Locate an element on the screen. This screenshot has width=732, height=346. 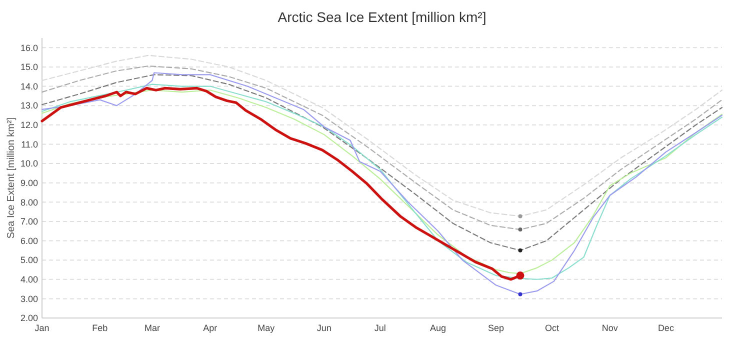
y-tick-label: 3.00 is located at coordinates (29, 299).